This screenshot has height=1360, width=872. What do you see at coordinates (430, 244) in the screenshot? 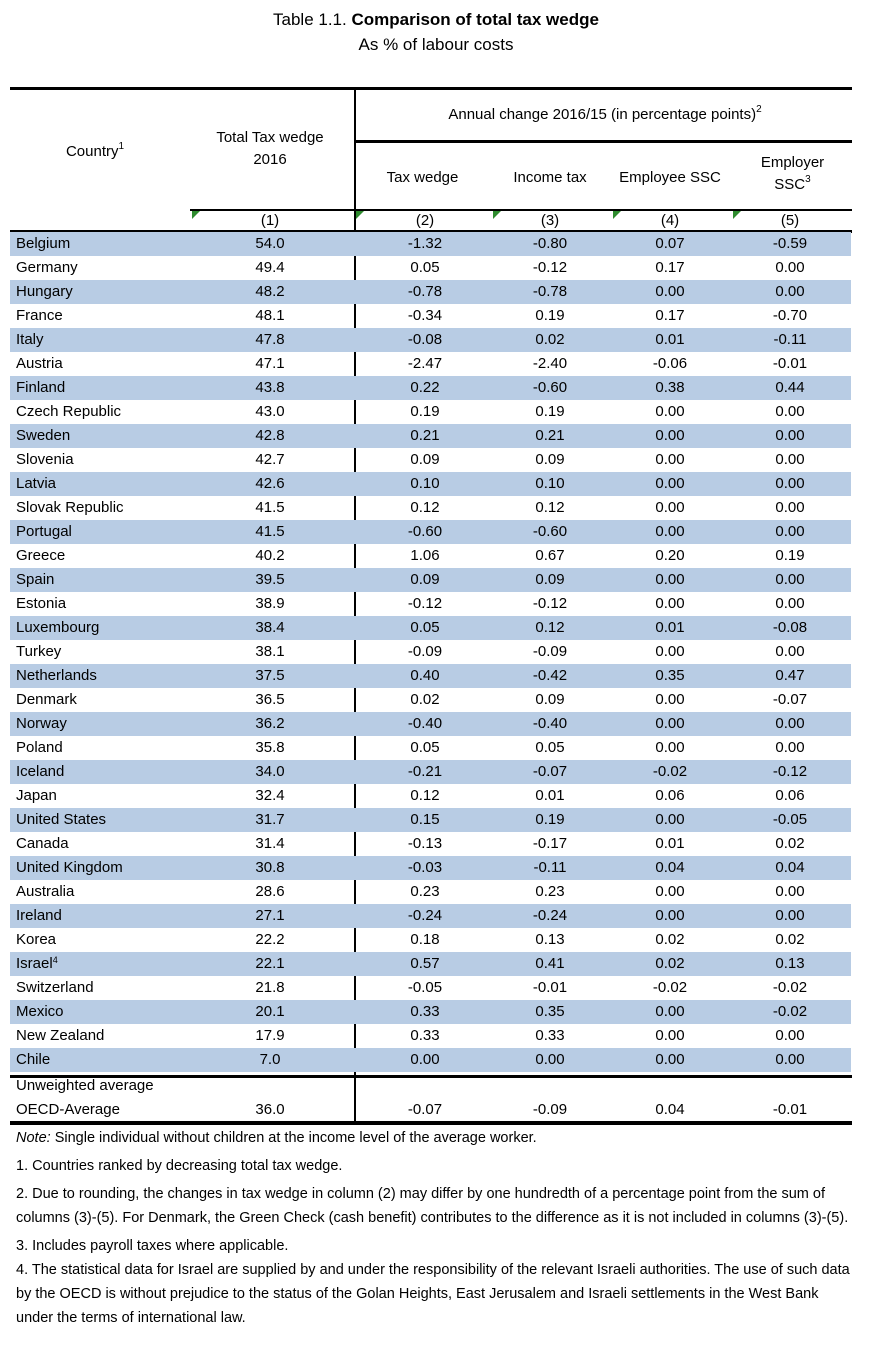
I see `table-row: Belgium 54.0 -1.32 -0.80 0.07 -0.59` at bounding box center [430, 244].